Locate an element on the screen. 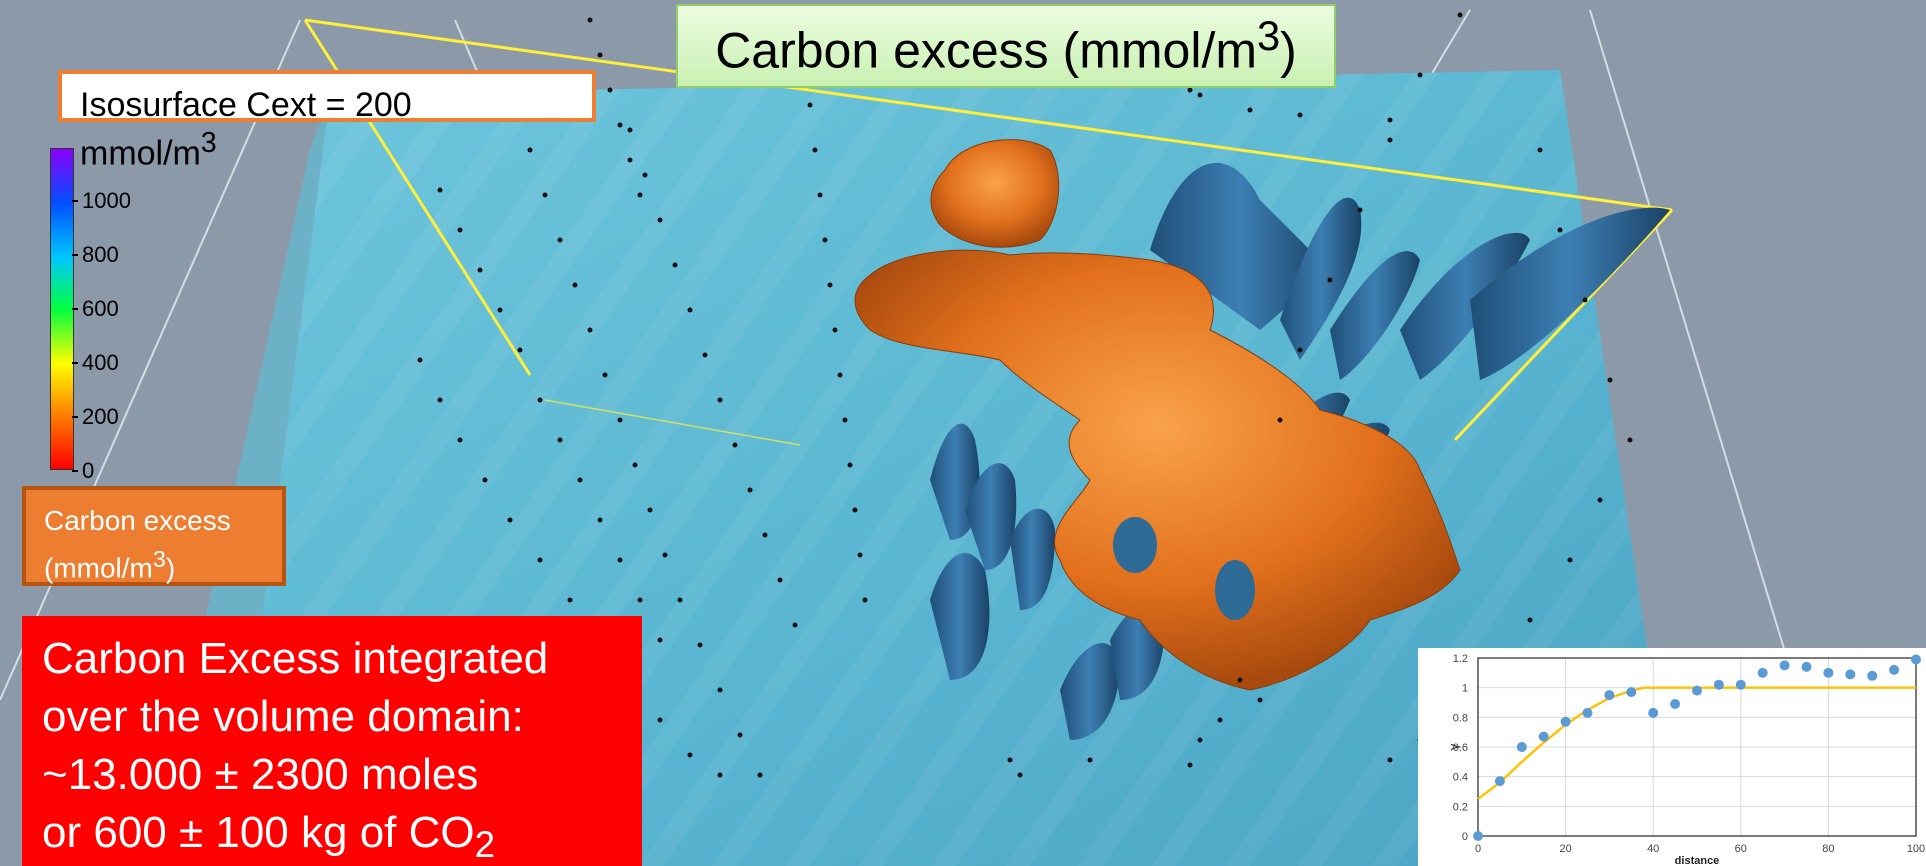 This screenshot has width=1926, height=866. y-tick-label: 0.2 is located at coordinates (1460, 807).